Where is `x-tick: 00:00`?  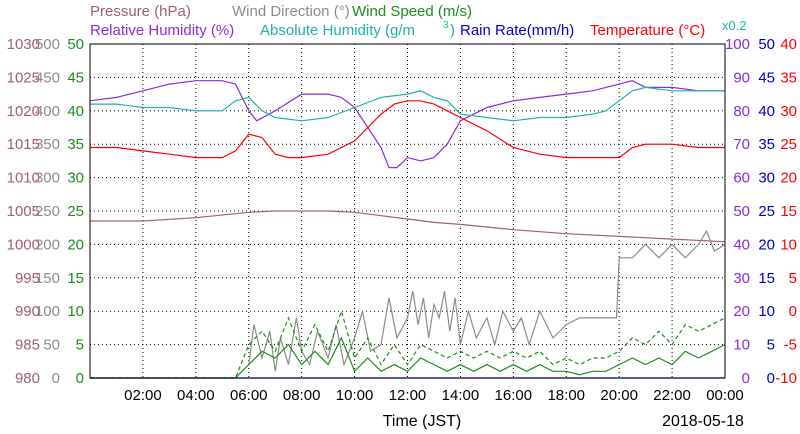 x-tick: 00:00 is located at coordinates (725, 395).